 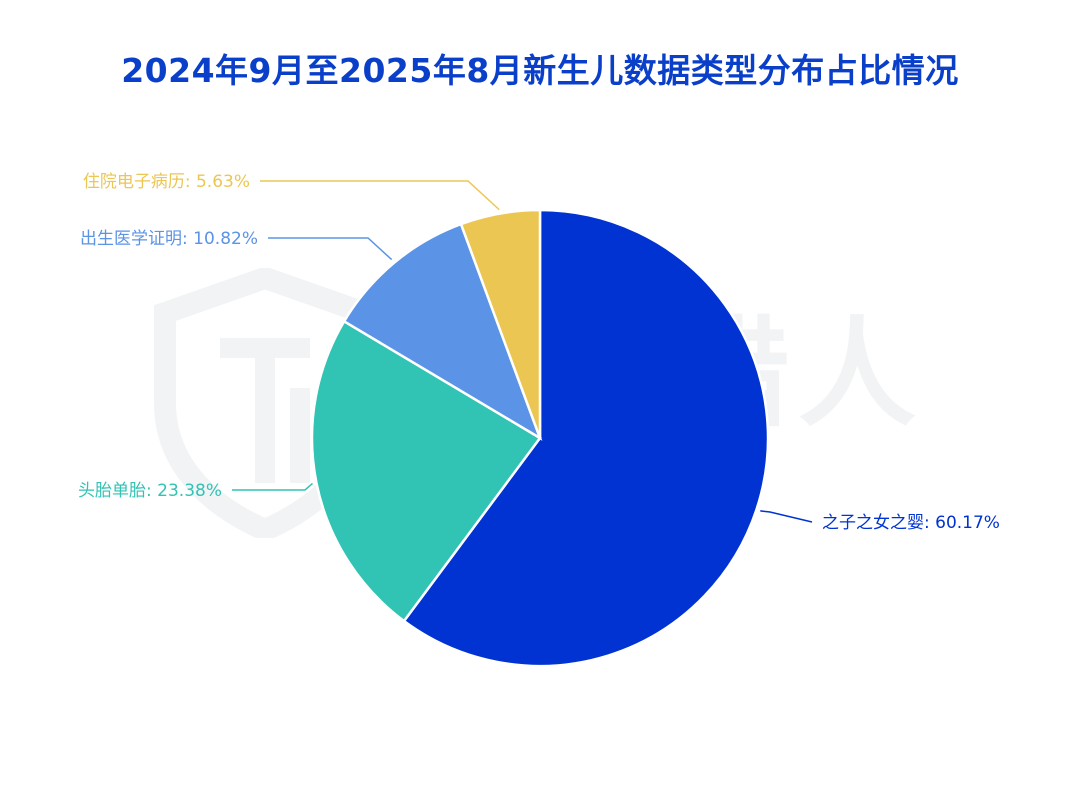 What do you see at coordinates (166, 182) in the screenshot?
I see `slice-label-4: 住院电子病历: 5.63%` at bounding box center [166, 182].